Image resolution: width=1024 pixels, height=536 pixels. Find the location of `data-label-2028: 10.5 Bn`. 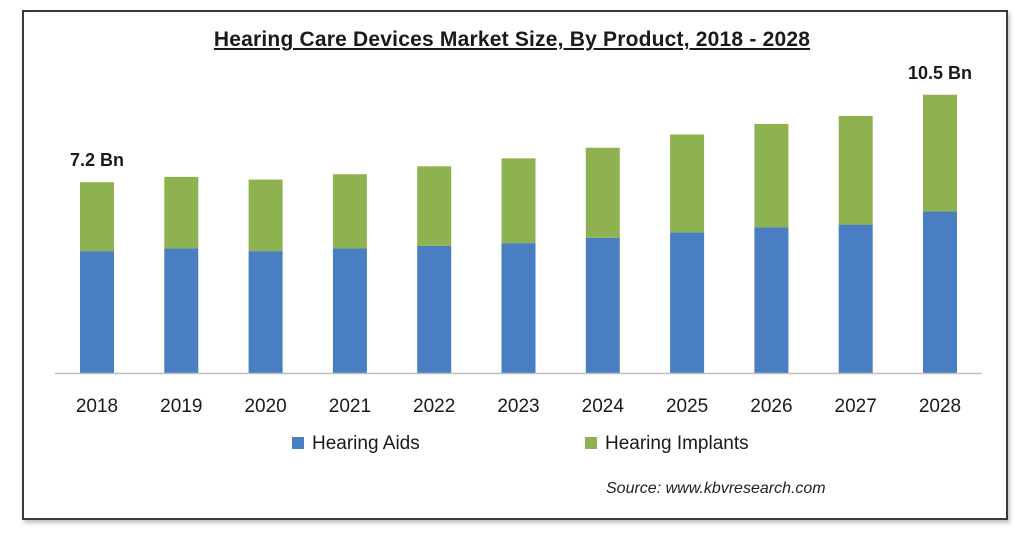

data-label-2028: 10.5 Bn is located at coordinates (940, 73).